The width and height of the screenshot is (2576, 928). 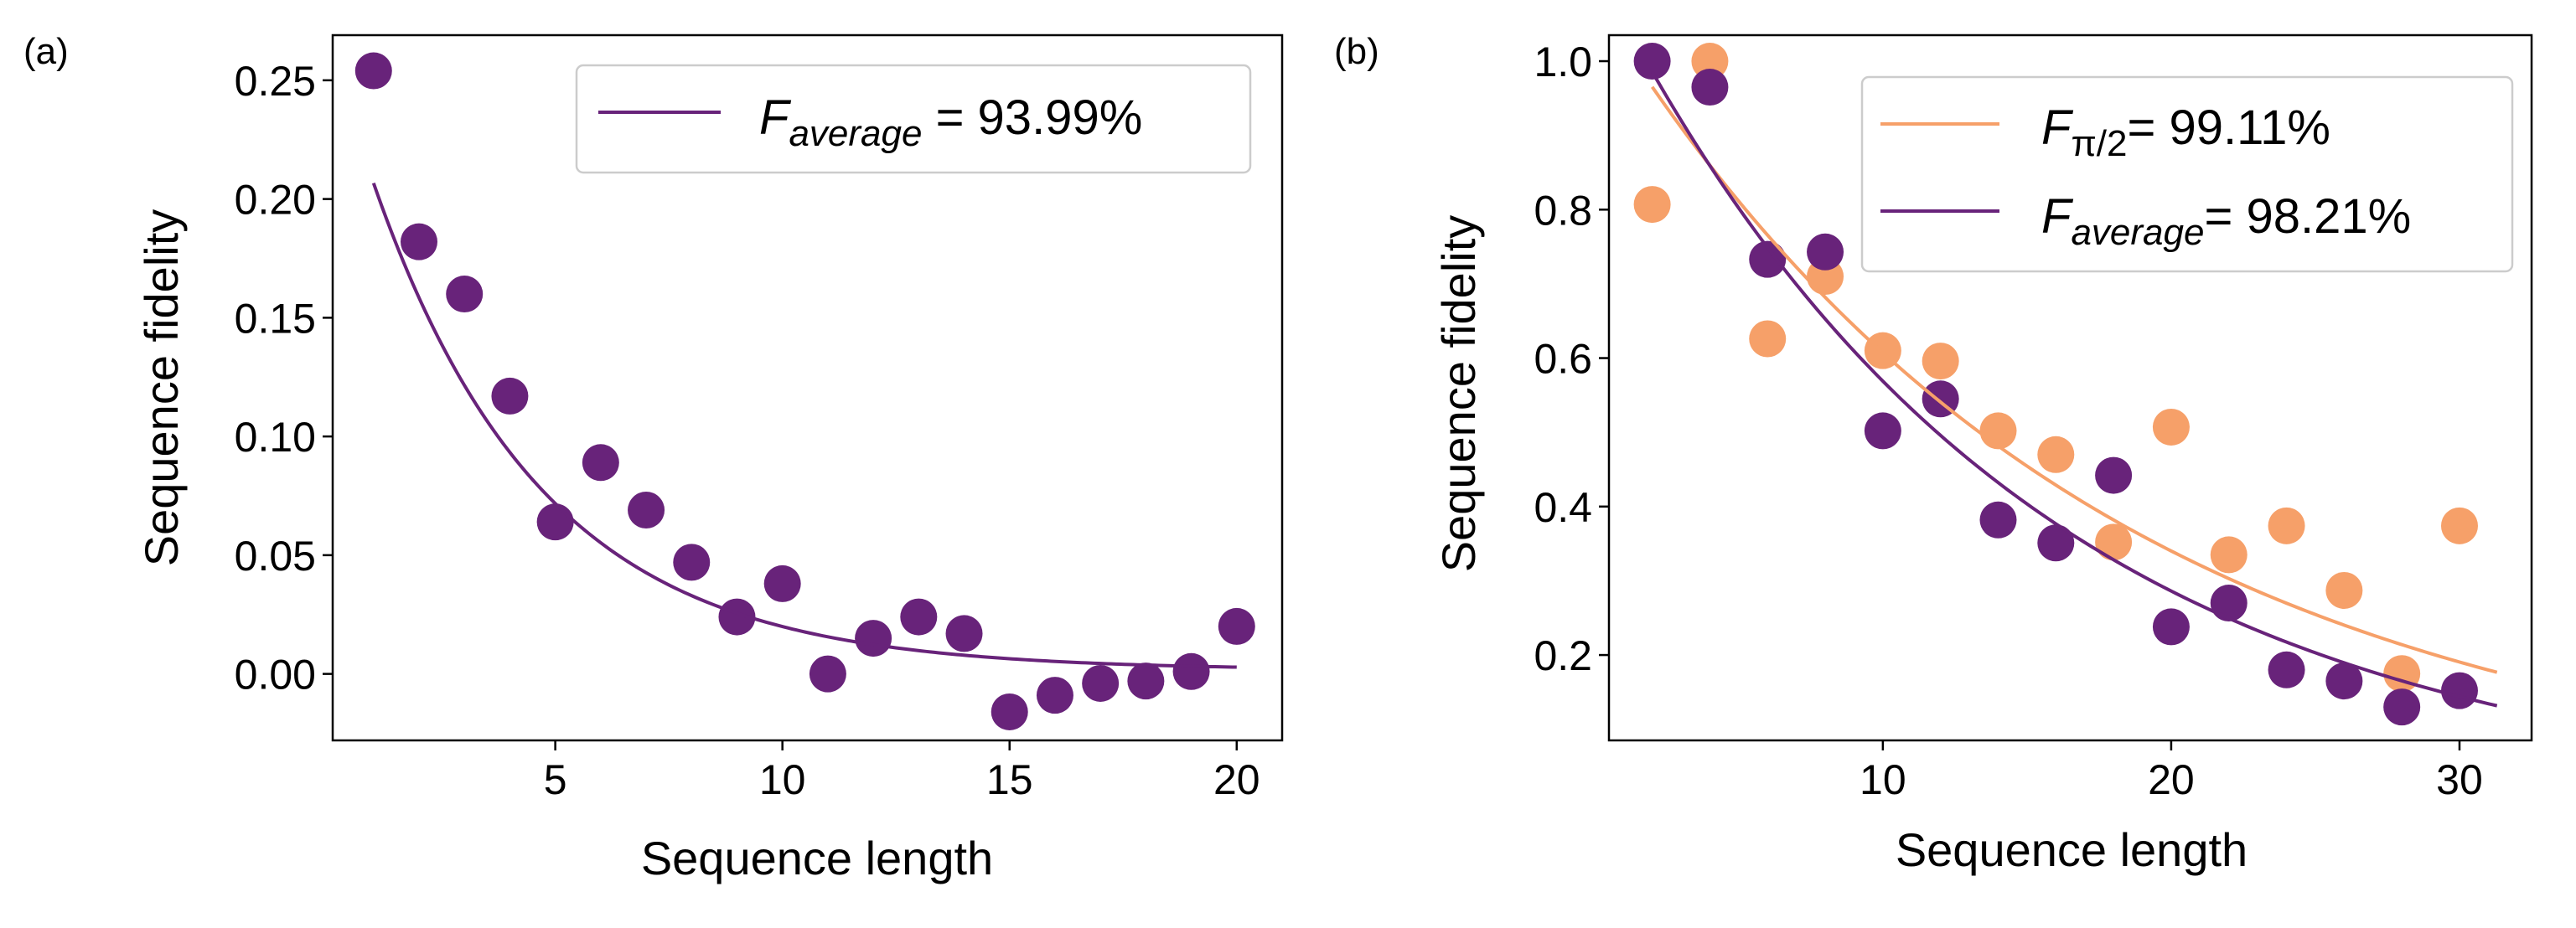 I want to click on legend-label-pi2: Fπ/2= 99.11%, so click(x=2185, y=132).